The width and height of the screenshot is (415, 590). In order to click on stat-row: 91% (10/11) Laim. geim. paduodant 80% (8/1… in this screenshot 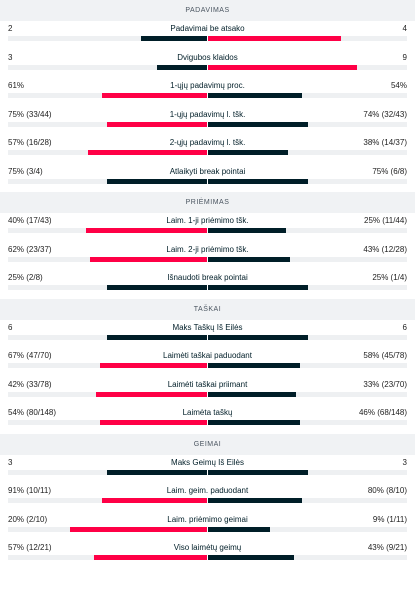, I will do `click(207, 497)`.